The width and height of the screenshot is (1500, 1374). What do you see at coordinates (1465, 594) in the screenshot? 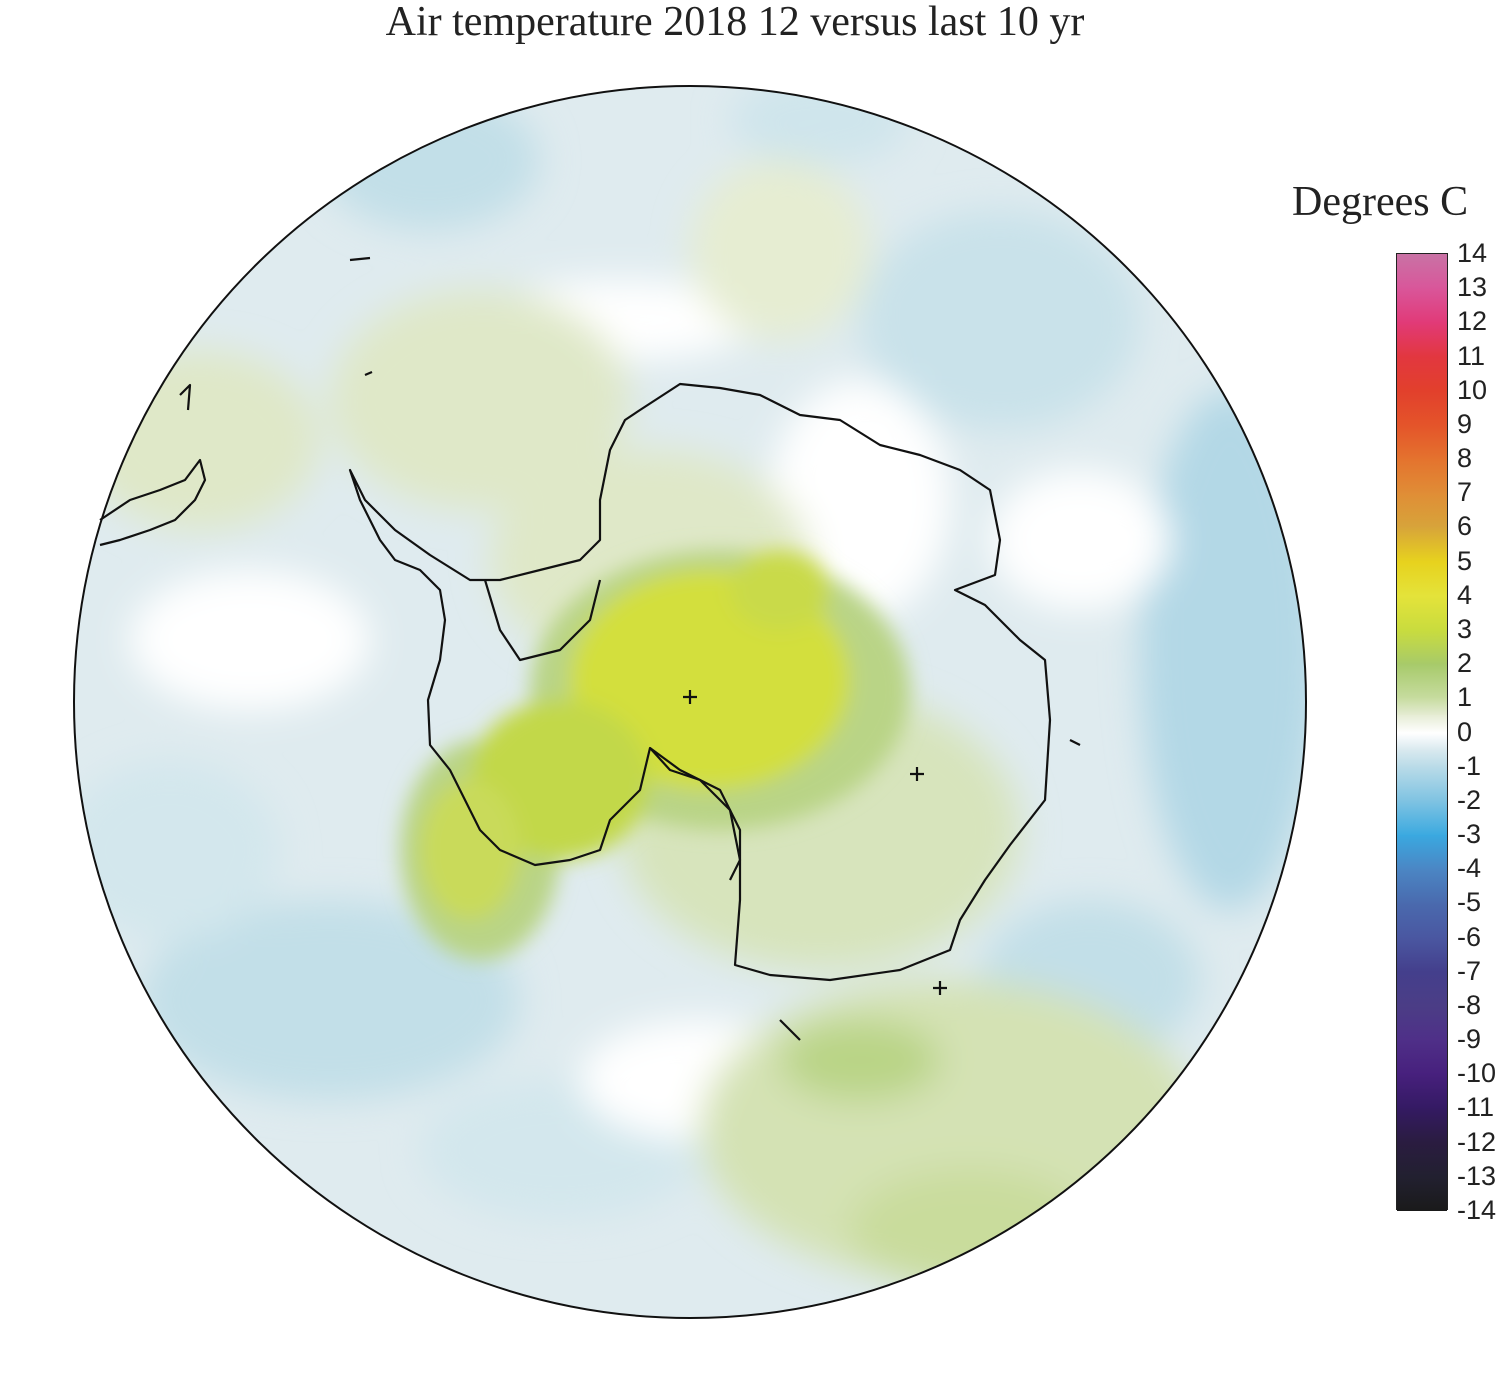
I see `colorbar-tick-label: 4` at bounding box center [1465, 594].